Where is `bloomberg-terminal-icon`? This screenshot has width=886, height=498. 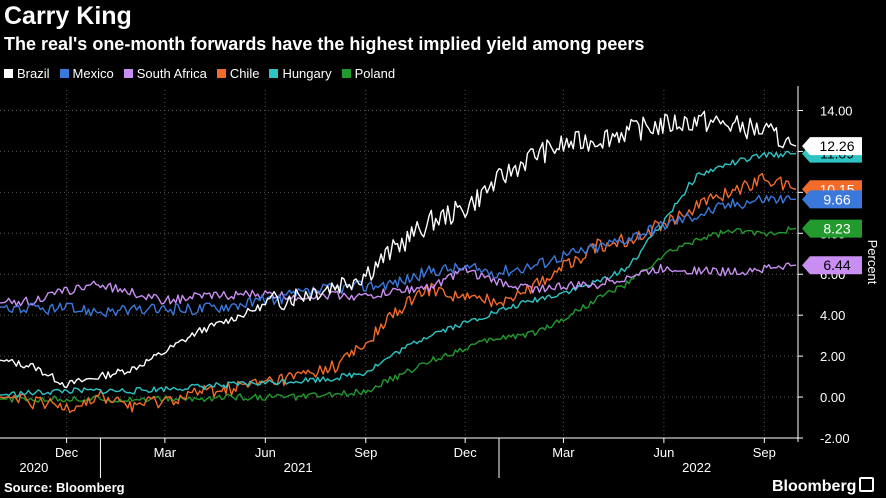
bloomberg-terminal-icon is located at coordinates (867, 484).